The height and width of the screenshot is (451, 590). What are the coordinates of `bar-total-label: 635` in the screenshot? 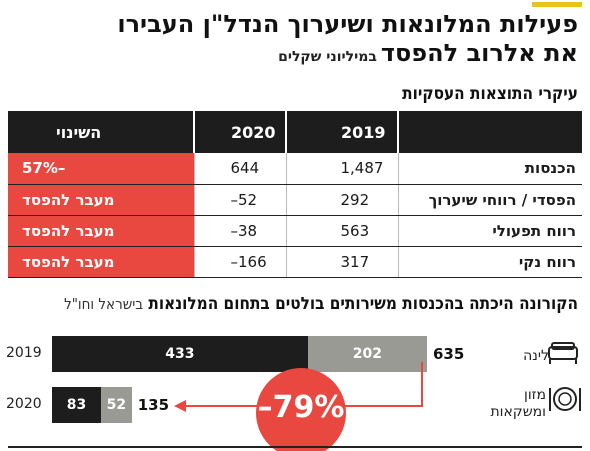 It's located at (449, 354).